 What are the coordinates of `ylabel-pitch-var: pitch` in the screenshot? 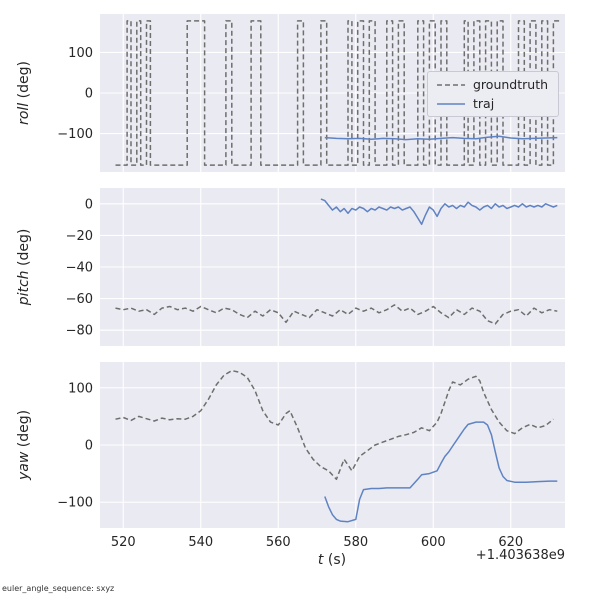 It's located at (24, 288).